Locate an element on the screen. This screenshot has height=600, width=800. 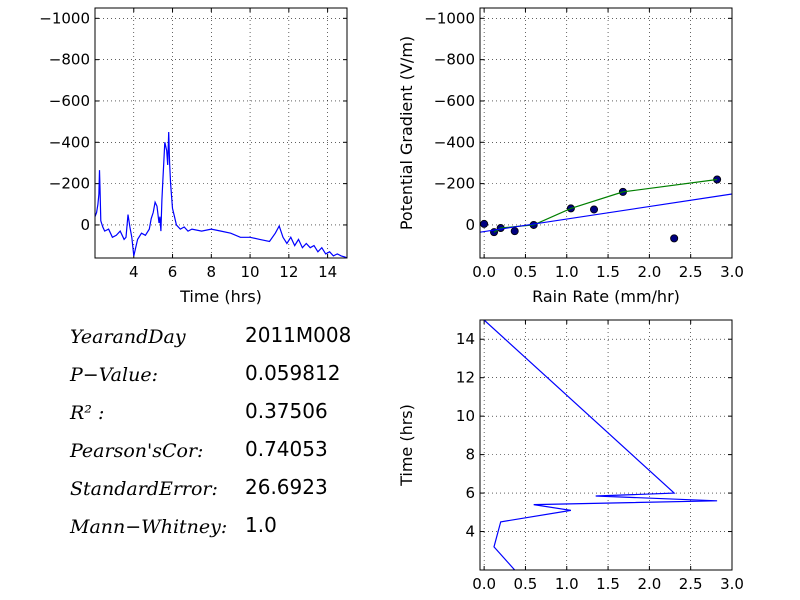
x-tick-label: 8 is located at coordinates (212, 272).